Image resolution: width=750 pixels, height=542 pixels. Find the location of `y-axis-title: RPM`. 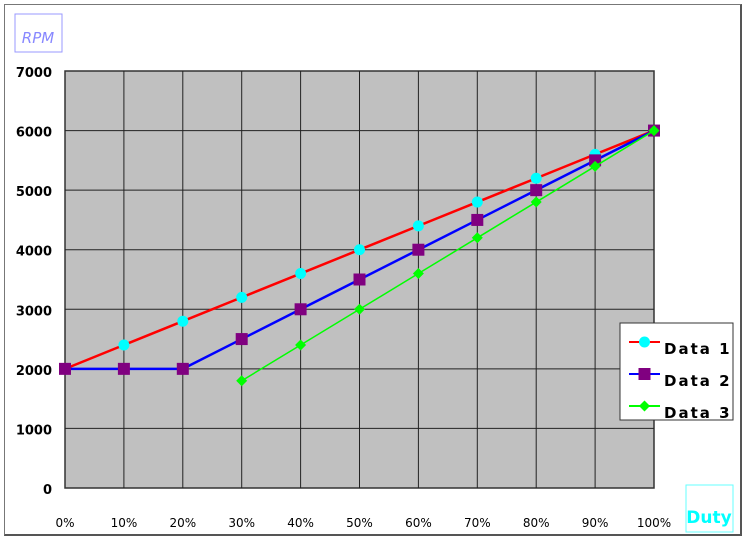

y-axis-title: RPM is located at coordinates (38, 38).